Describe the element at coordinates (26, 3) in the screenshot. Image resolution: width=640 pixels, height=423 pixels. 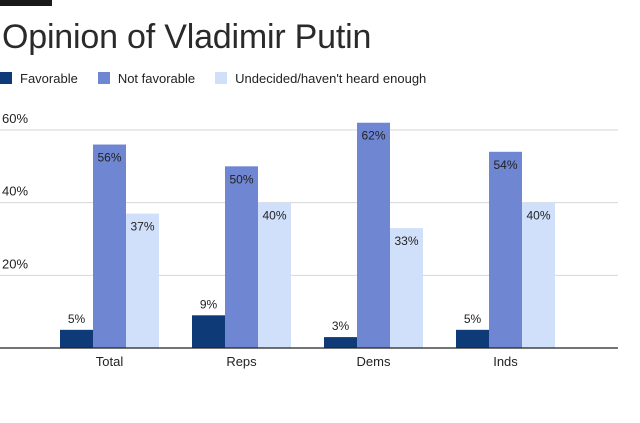
I see `top-accent-bar` at that location.